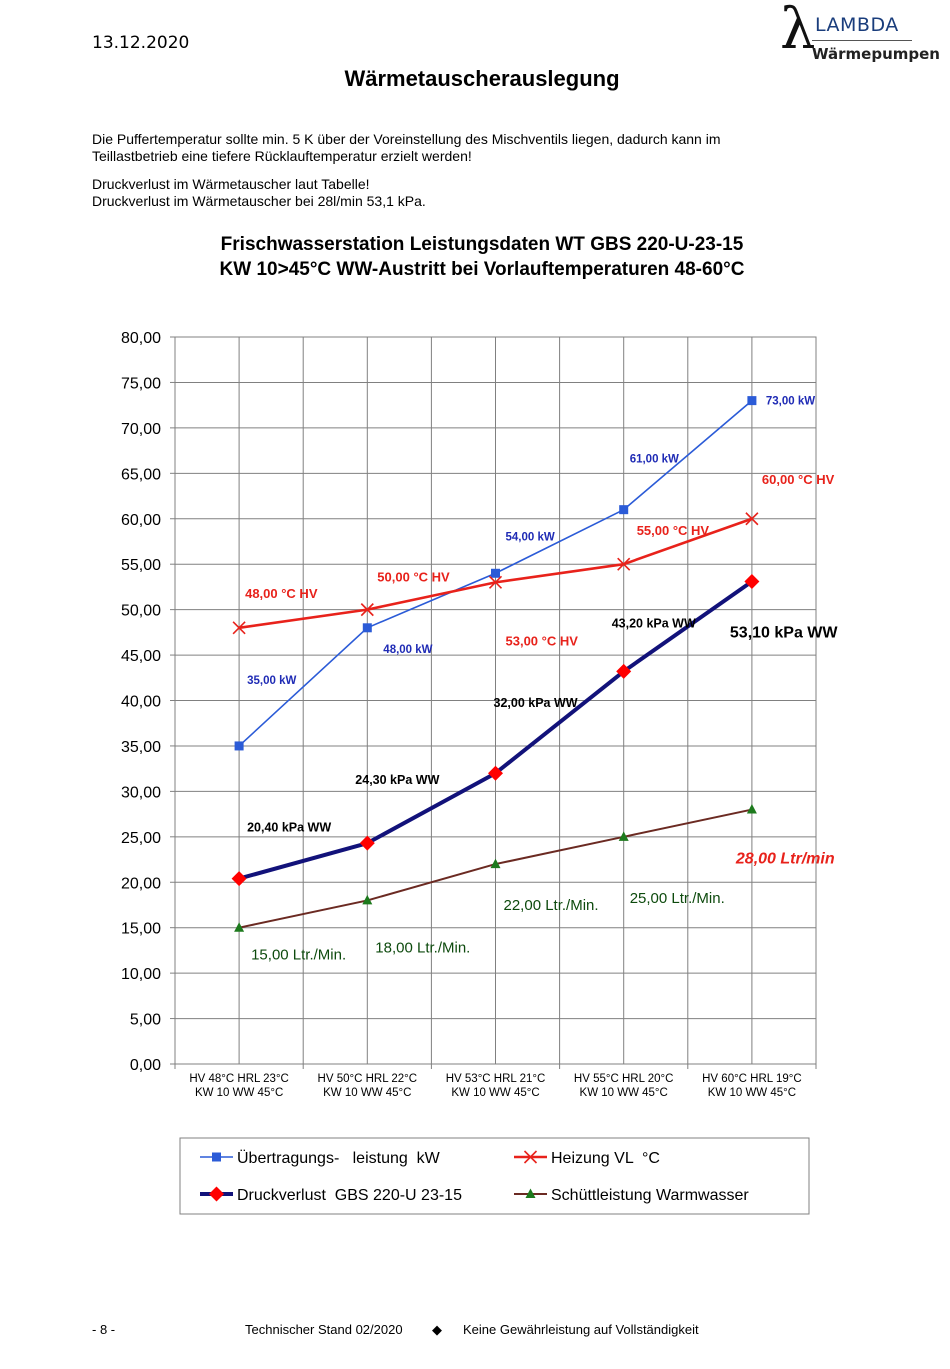 This screenshot has width=950, height=1369. What do you see at coordinates (141, 565) in the screenshot?
I see `y-tick-label: 55,00` at bounding box center [141, 565].